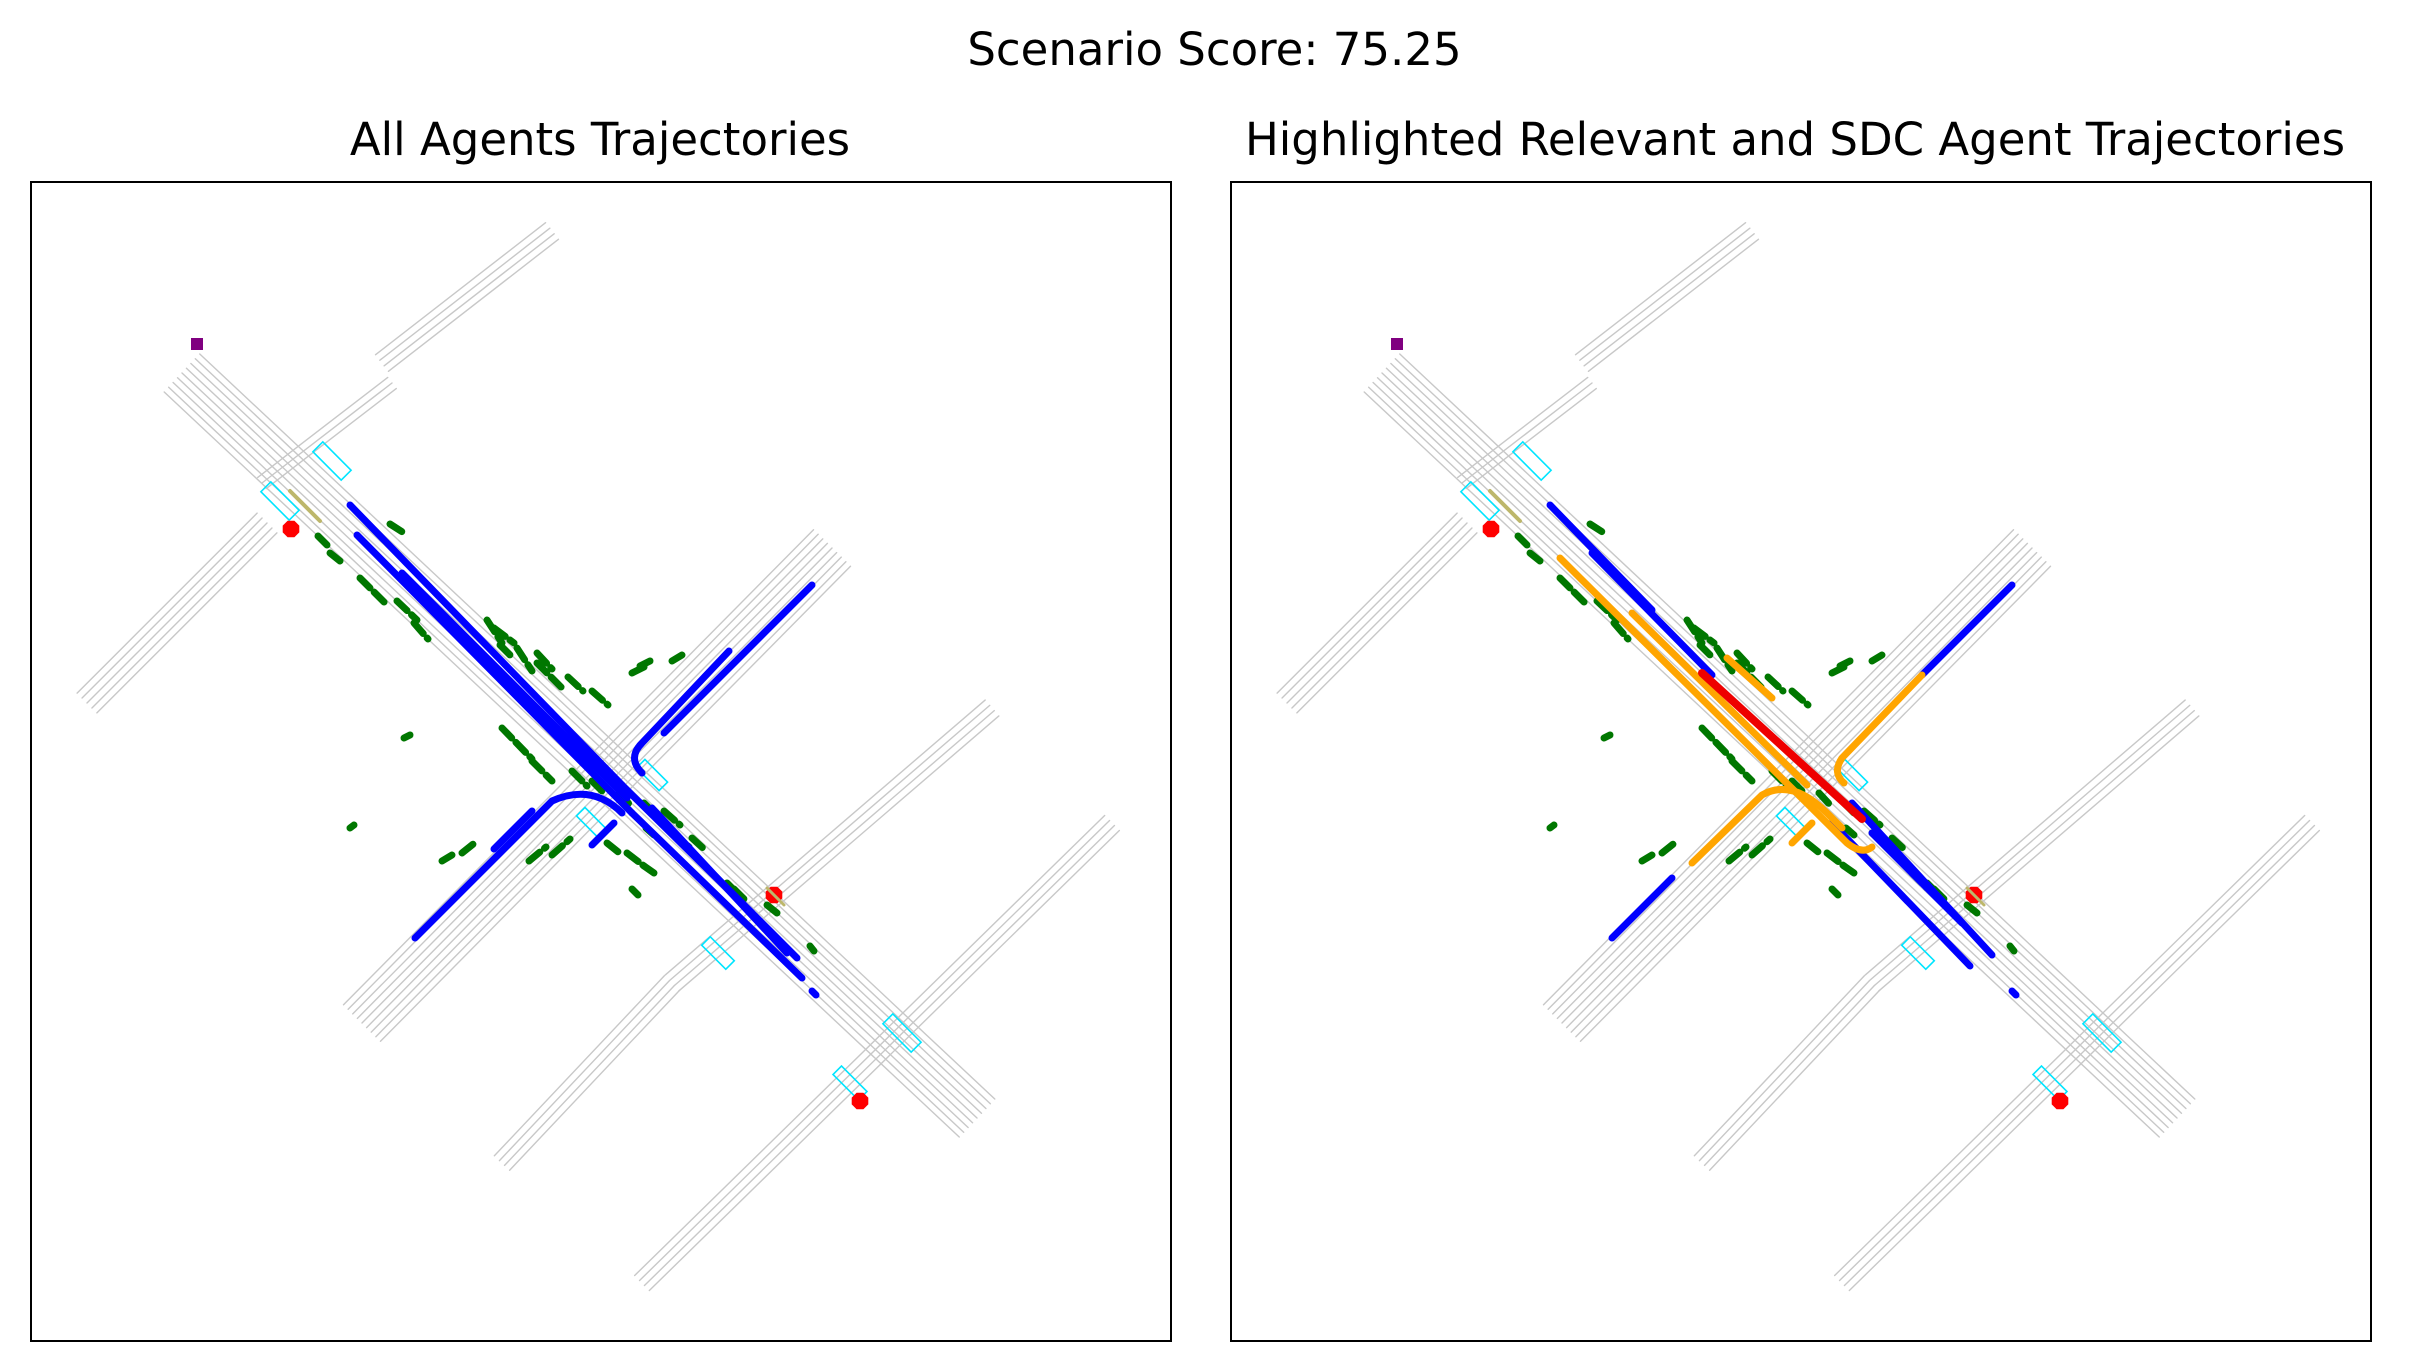  Describe the element at coordinates (197, 344) in the screenshot. I see `sdc-start-marker` at that location.